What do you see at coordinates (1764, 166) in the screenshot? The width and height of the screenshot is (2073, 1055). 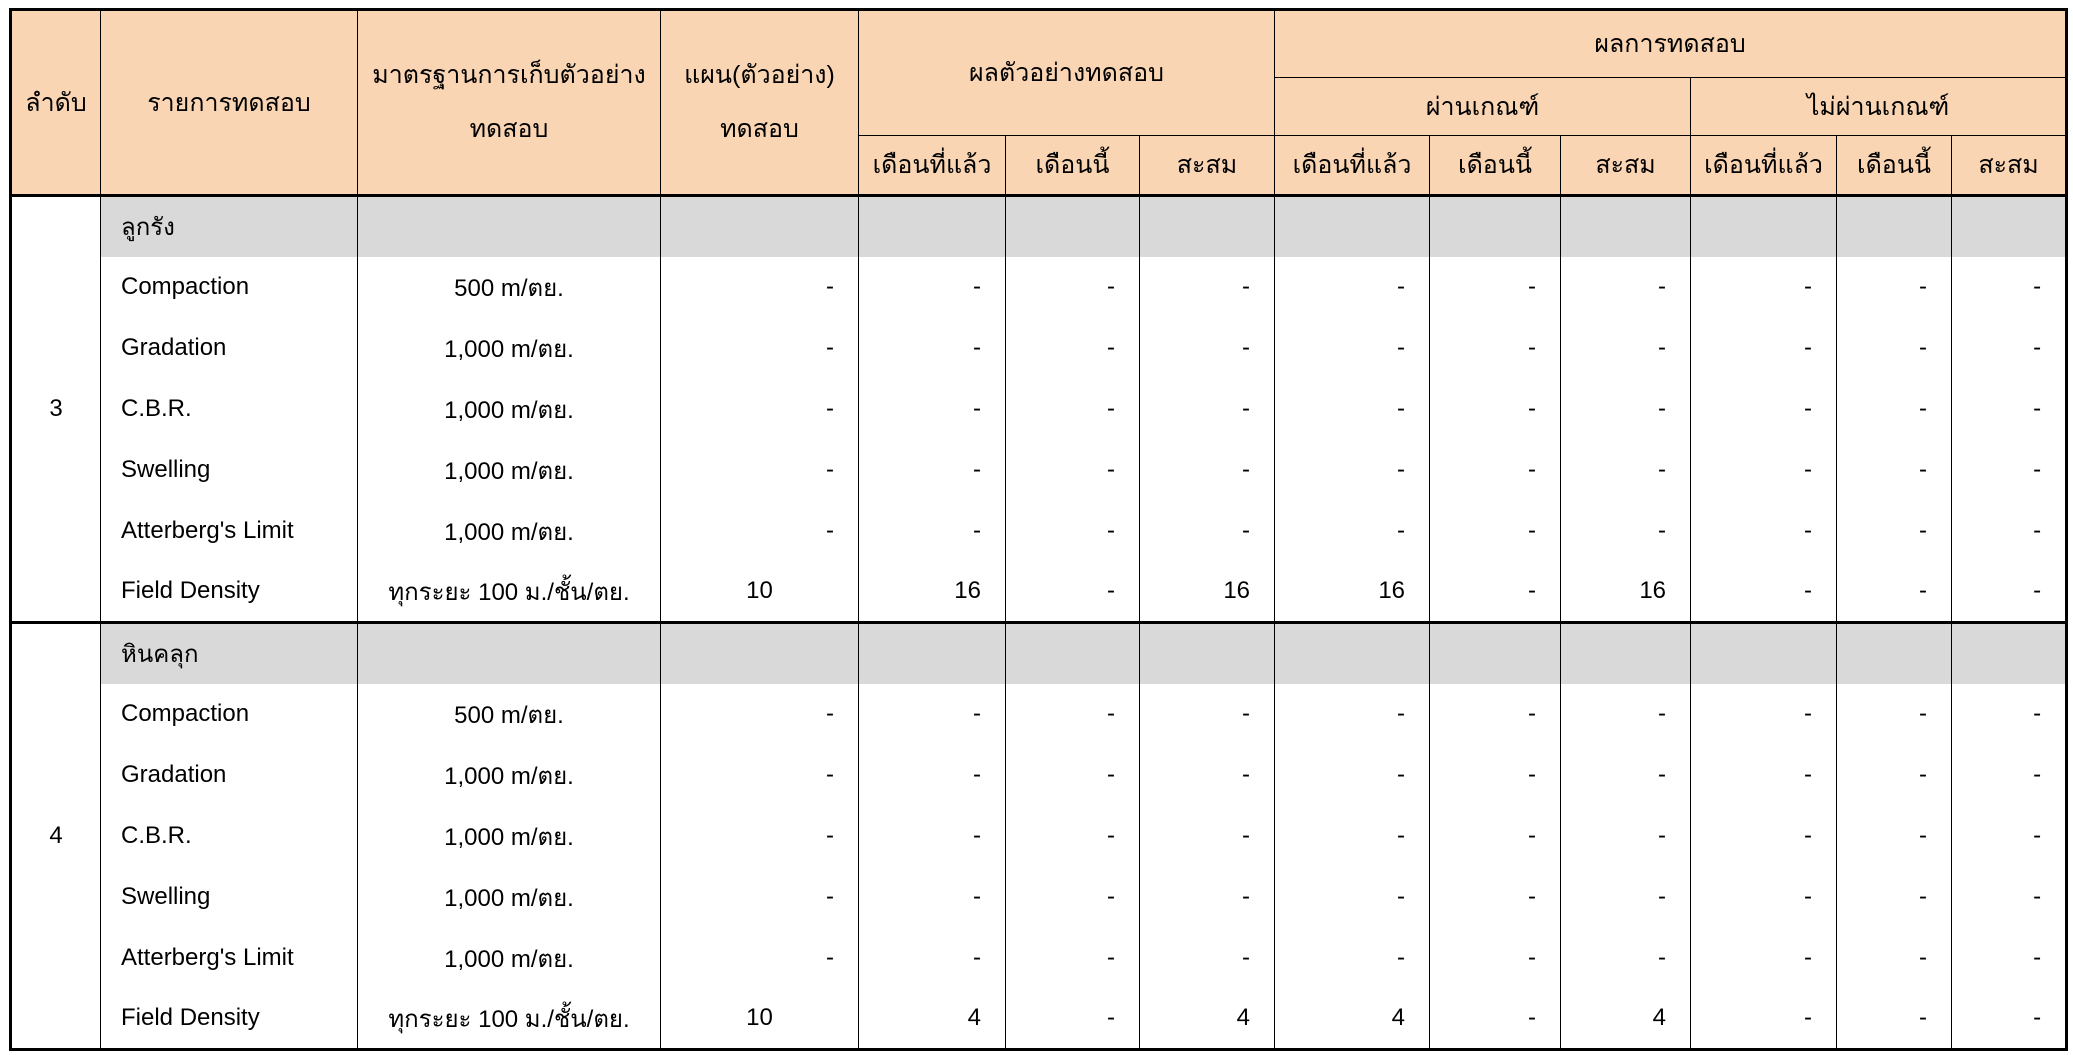 I see `th-fail-last-month: เดือนที่แล้ว` at bounding box center [1764, 166].